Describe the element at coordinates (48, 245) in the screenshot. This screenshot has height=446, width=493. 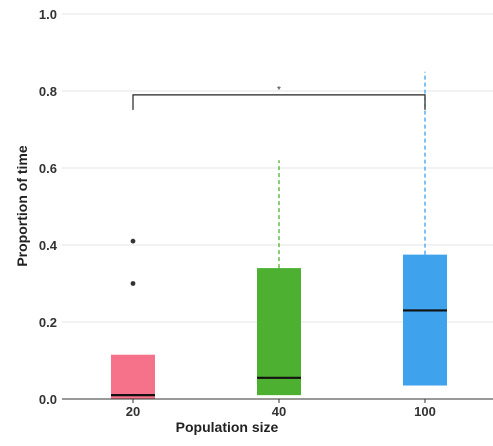
I see `y-tick-label: 0.4` at that location.